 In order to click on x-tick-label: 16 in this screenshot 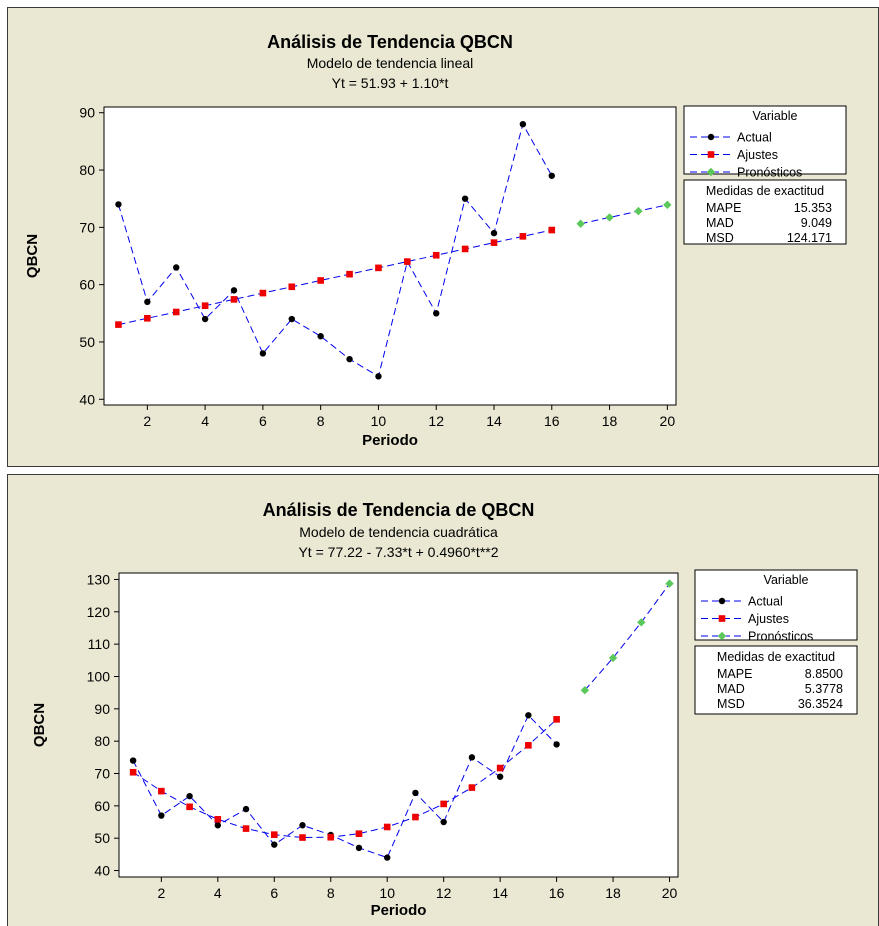, I will do `click(557, 893)`.